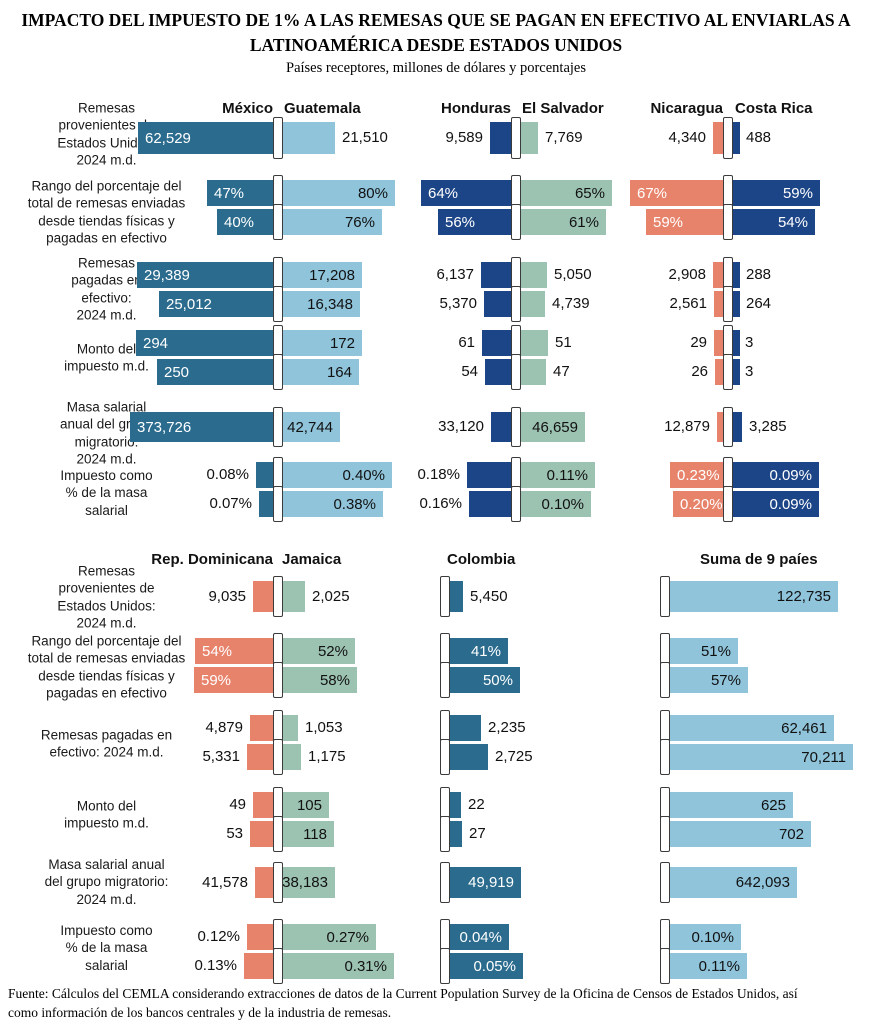  What do you see at coordinates (754, 596) in the screenshot?
I see `bar-right-value-in: 122,735` at bounding box center [754, 596].